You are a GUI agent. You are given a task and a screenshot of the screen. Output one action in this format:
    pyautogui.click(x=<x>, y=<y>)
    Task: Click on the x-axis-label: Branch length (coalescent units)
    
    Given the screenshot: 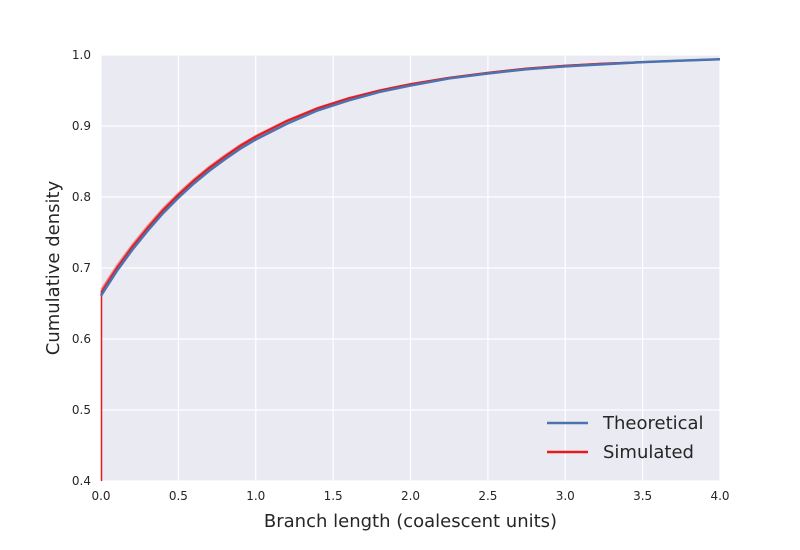 What is the action you would take?
    pyautogui.click(x=410, y=521)
    